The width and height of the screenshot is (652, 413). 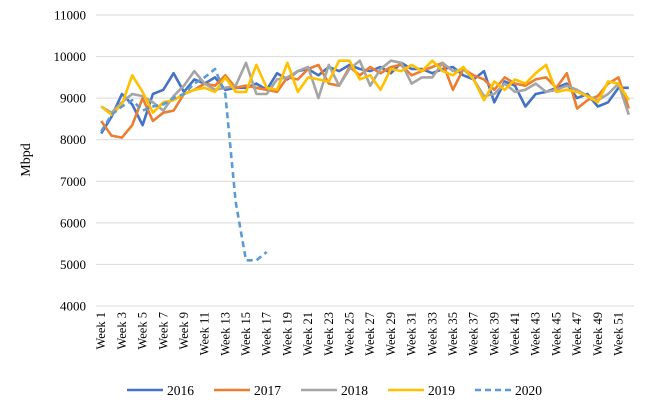 I want to click on legend-label-2017: 2017, so click(x=267, y=390).